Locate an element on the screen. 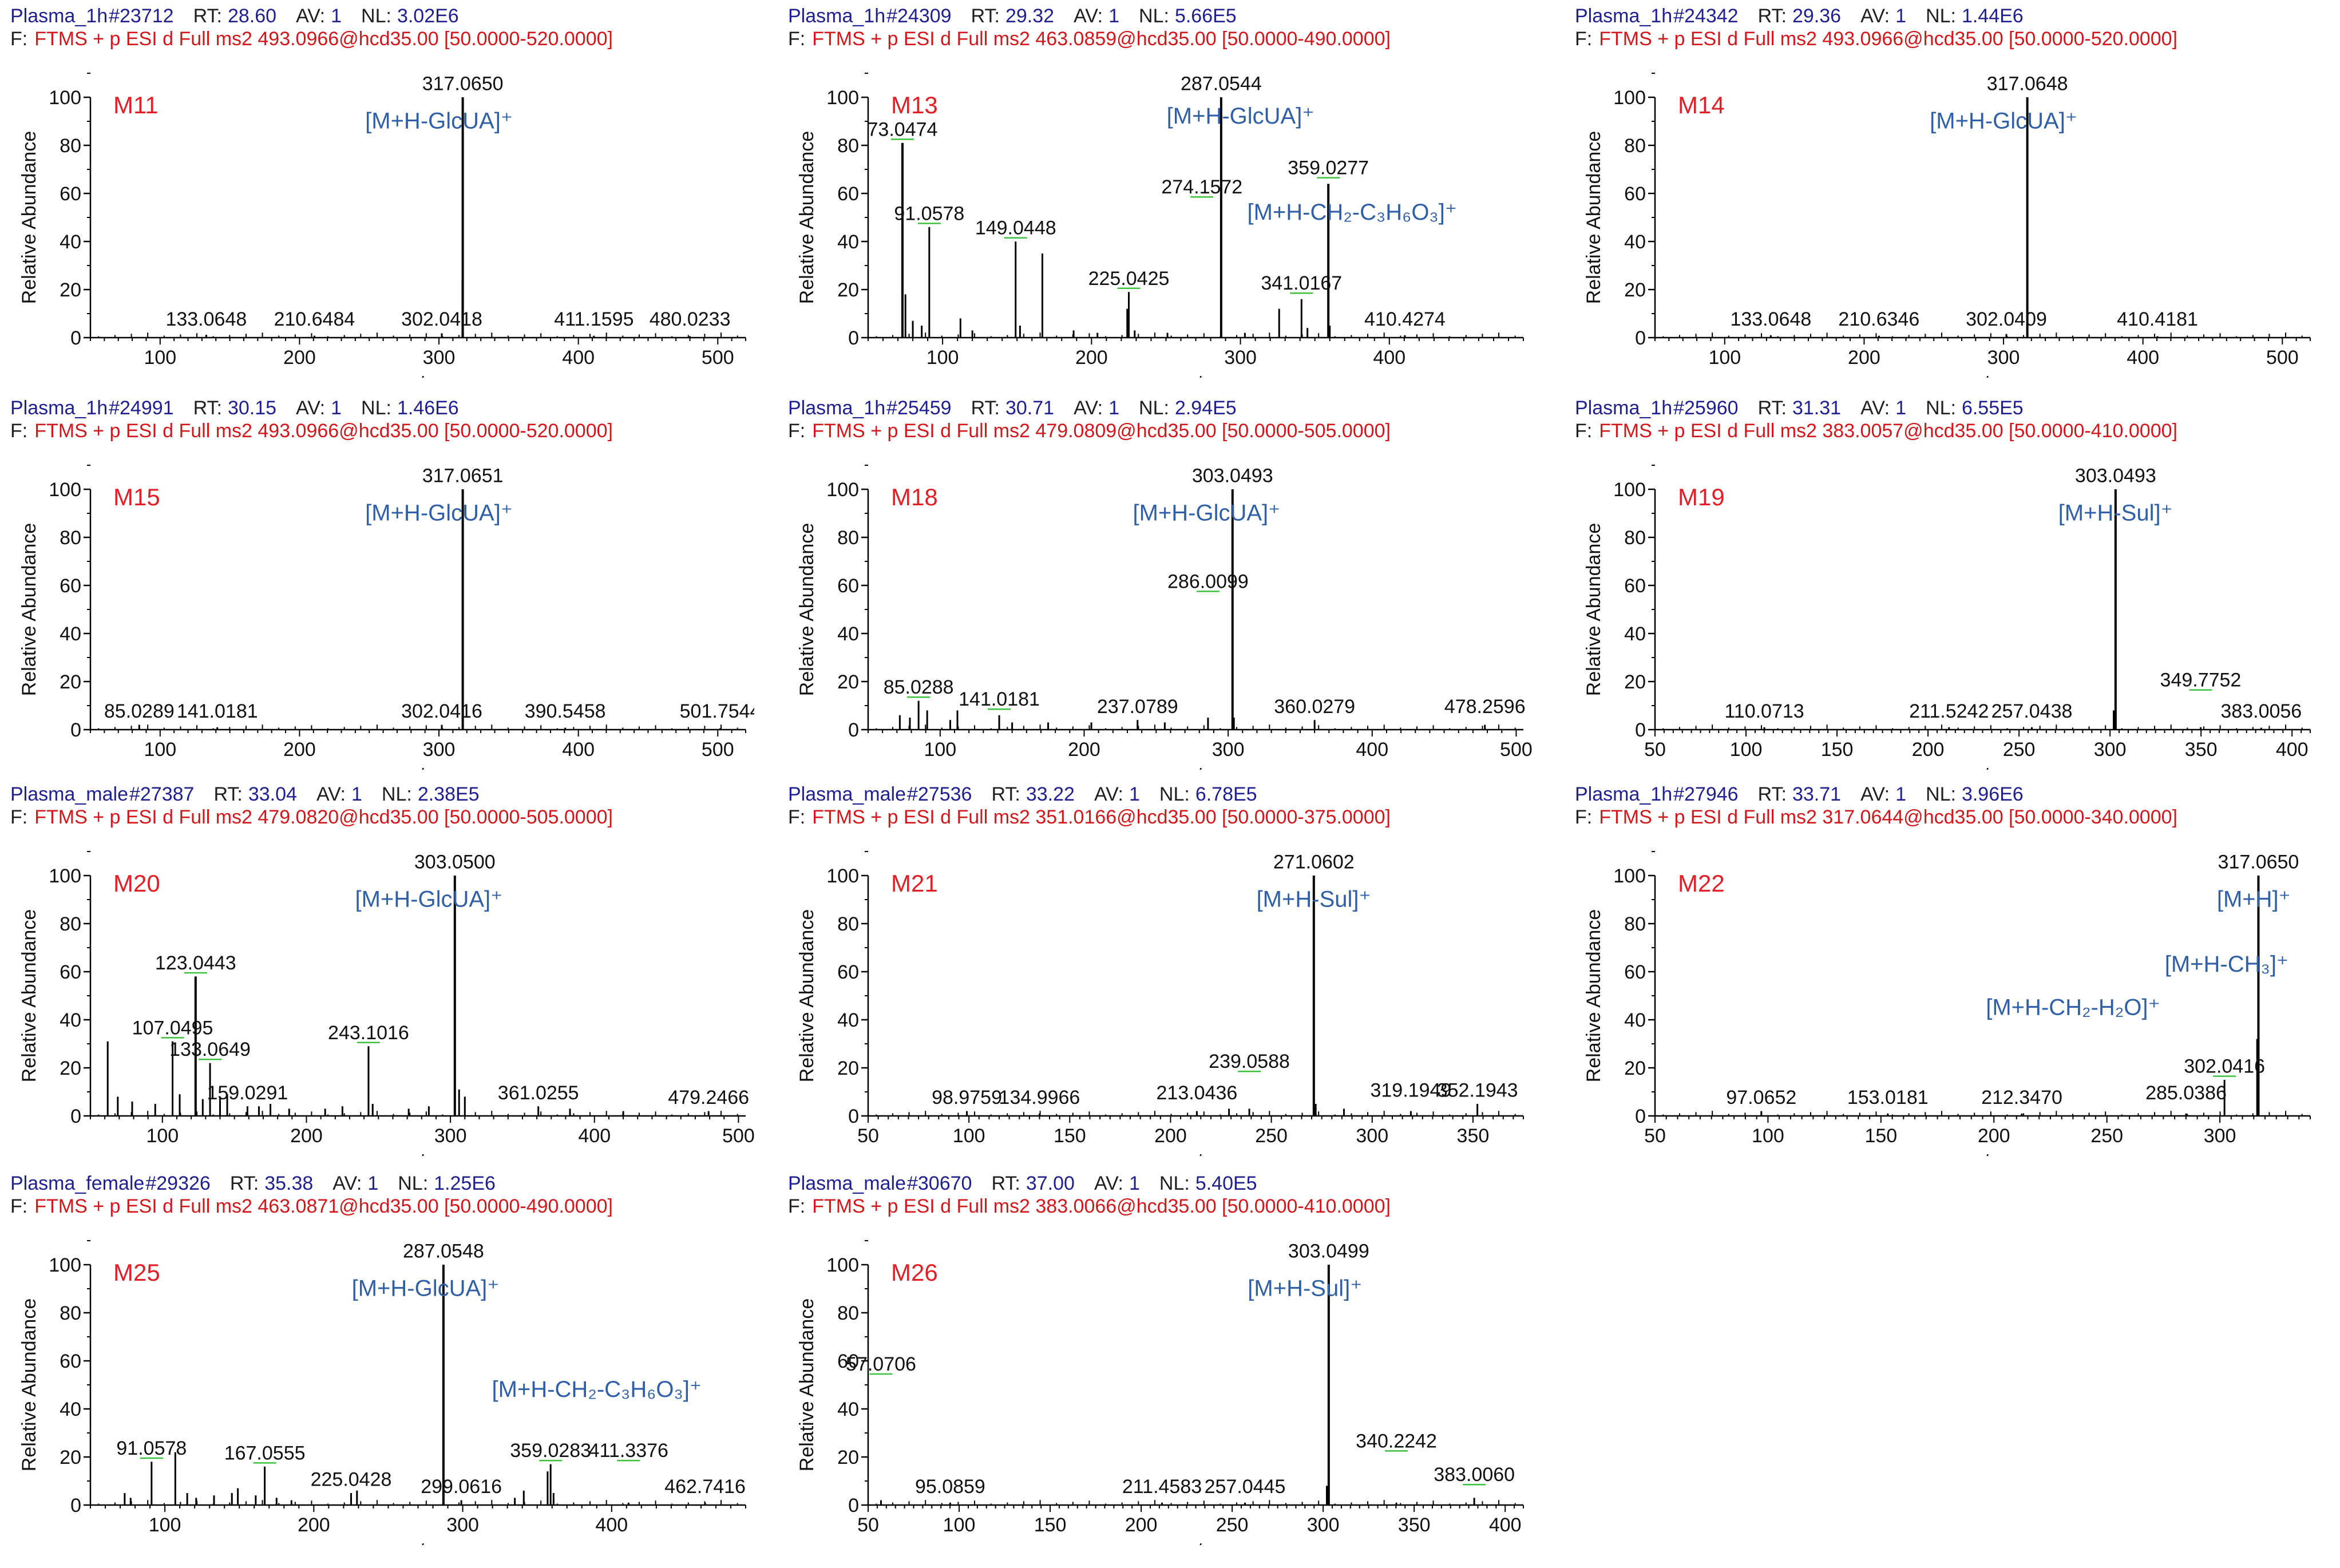 The width and height of the screenshot is (2340, 1568). scan-number: #24309 is located at coordinates (919, 16).